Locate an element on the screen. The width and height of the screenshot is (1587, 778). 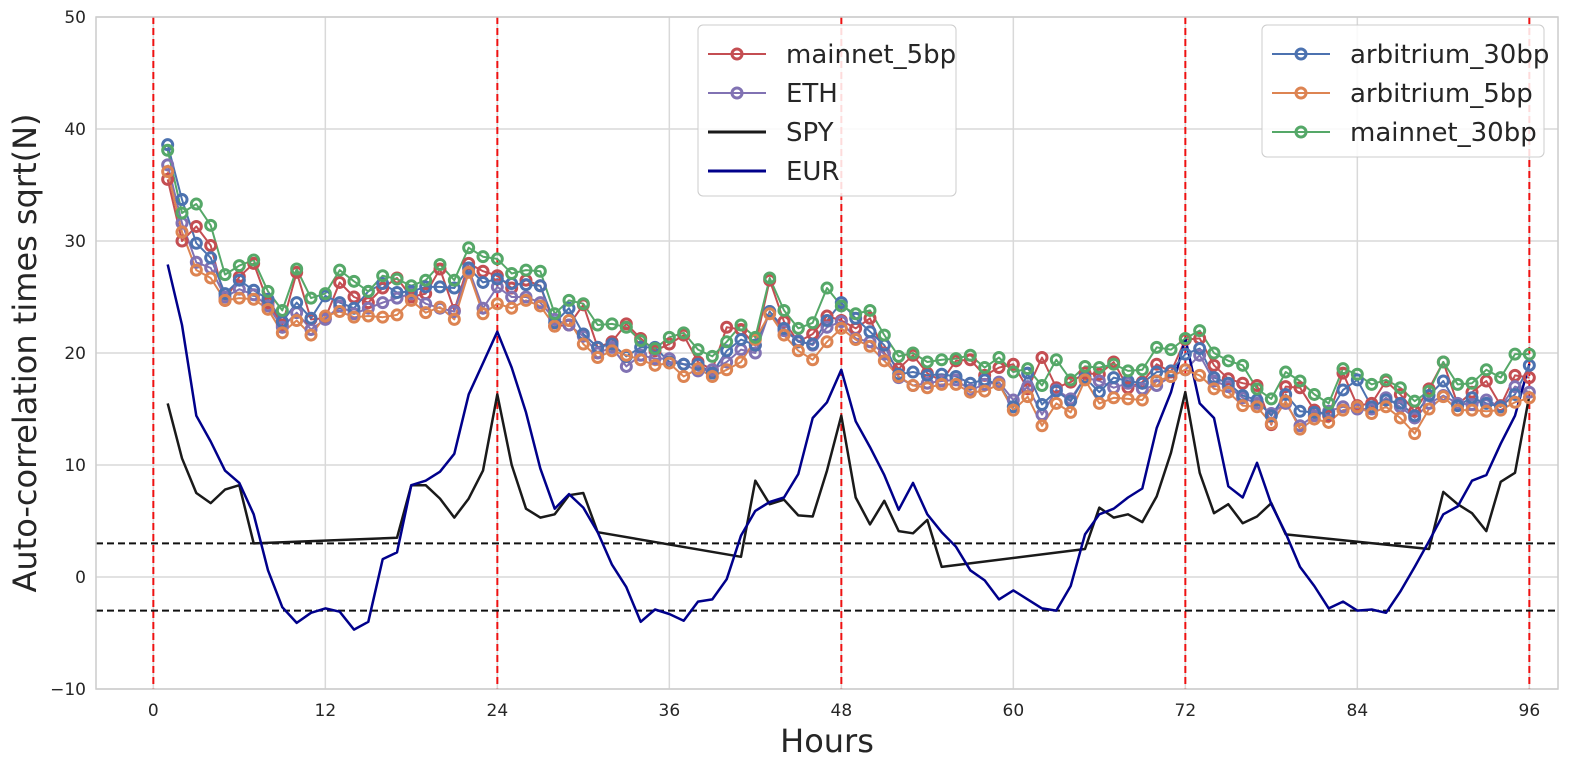
legend-label-ETH: ETH is located at coordinates (812, 94).